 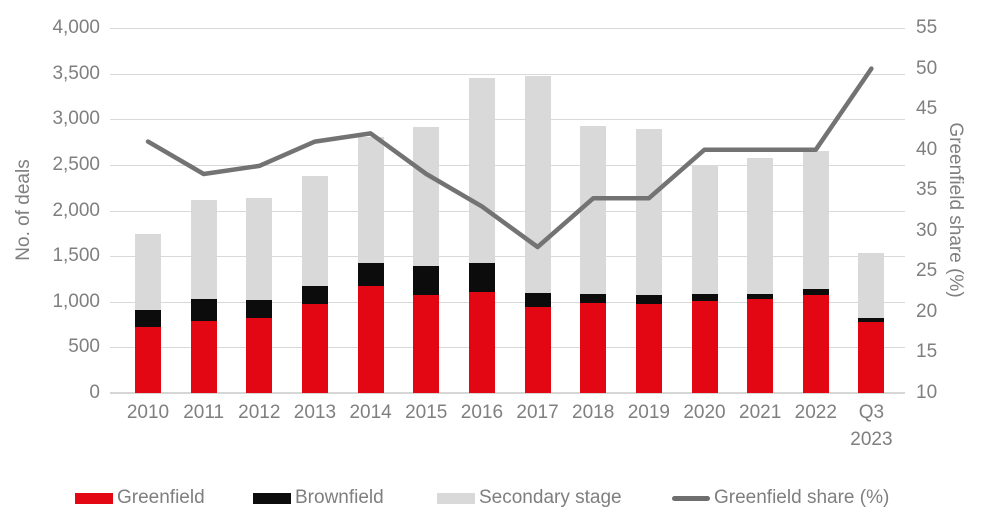 What do you see at coordinates (927, 311) in the screenshot?
I see `right-axis-tick: 20` at bounding box center [927, 311].